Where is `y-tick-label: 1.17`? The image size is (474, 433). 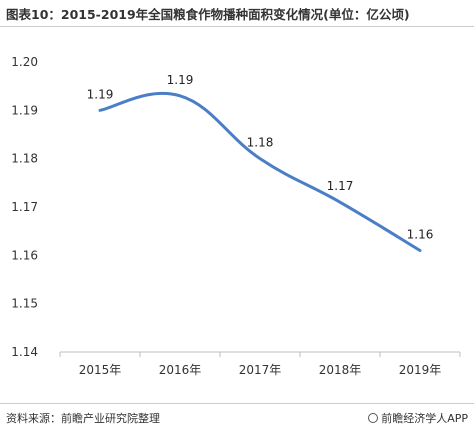
y-tick-label: 1.17 is located at coordinates (24, 207).